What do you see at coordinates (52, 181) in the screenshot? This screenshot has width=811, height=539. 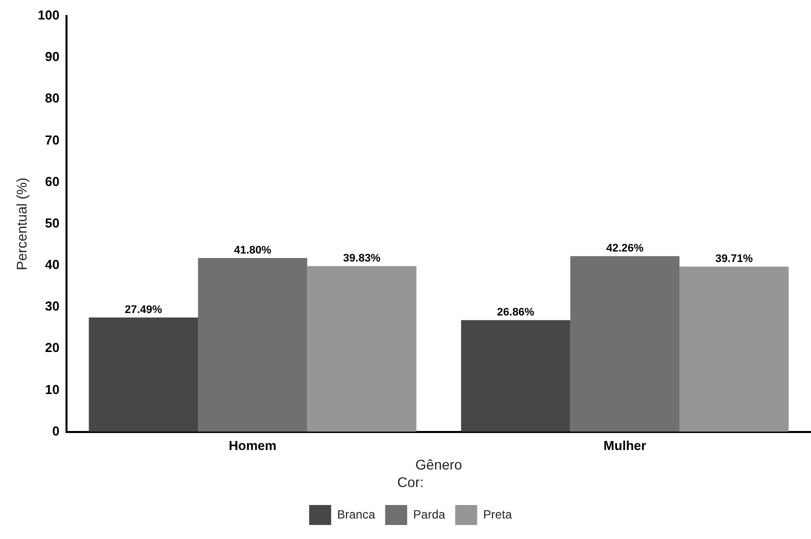 I see `y-tick-label: 60` at bounding box center [52, 181].